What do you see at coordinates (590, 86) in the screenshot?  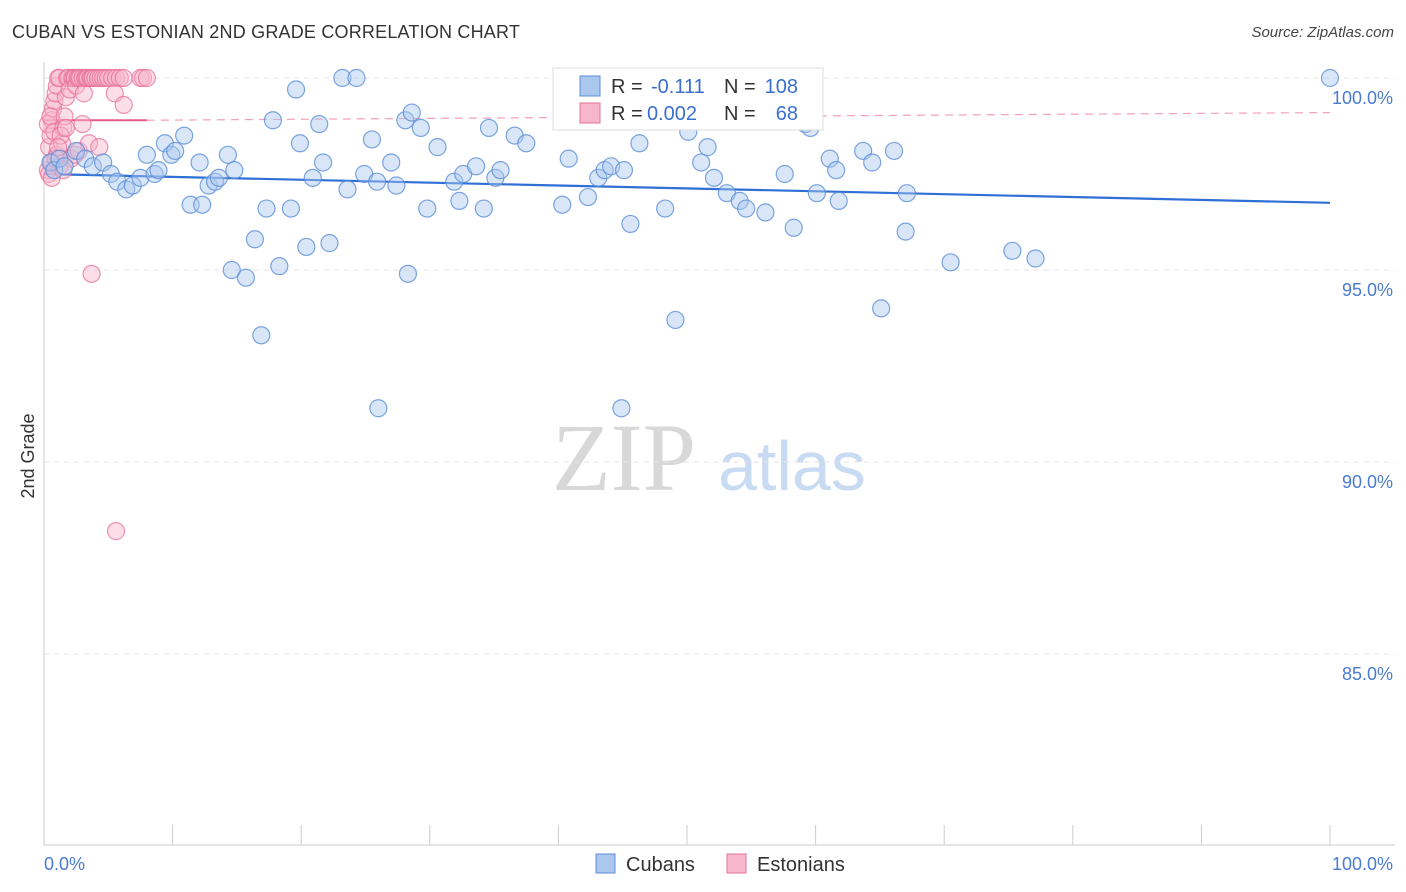 I see `stats-swatch-cubans` at bounding box center [590, 86].